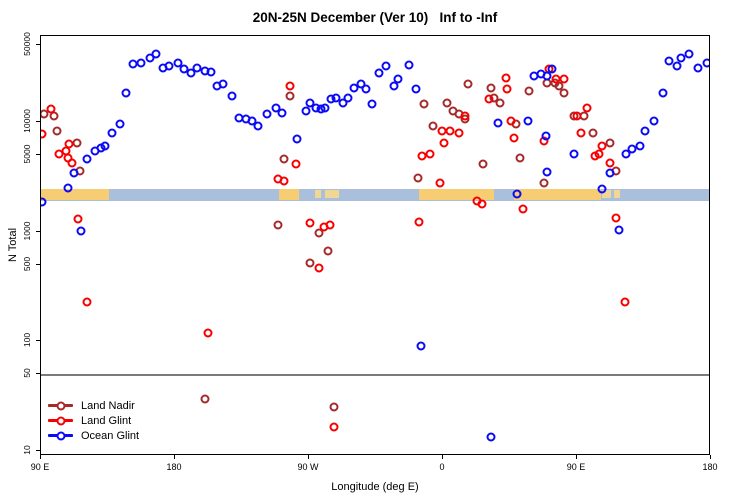 This screenshot has height=500, width=750. Describe the element at coordinates (93, 420) in the screenshot. I see `legend: Land Nadir Land Glint Ocean Glint` at that location.